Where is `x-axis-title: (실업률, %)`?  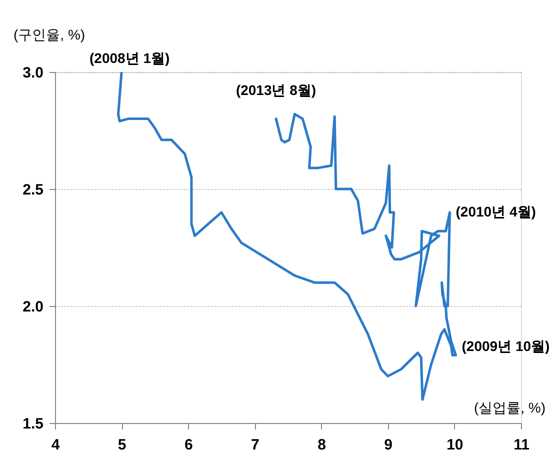
x-axis-title: (실업률, %) is located at coordinates (510, 408).